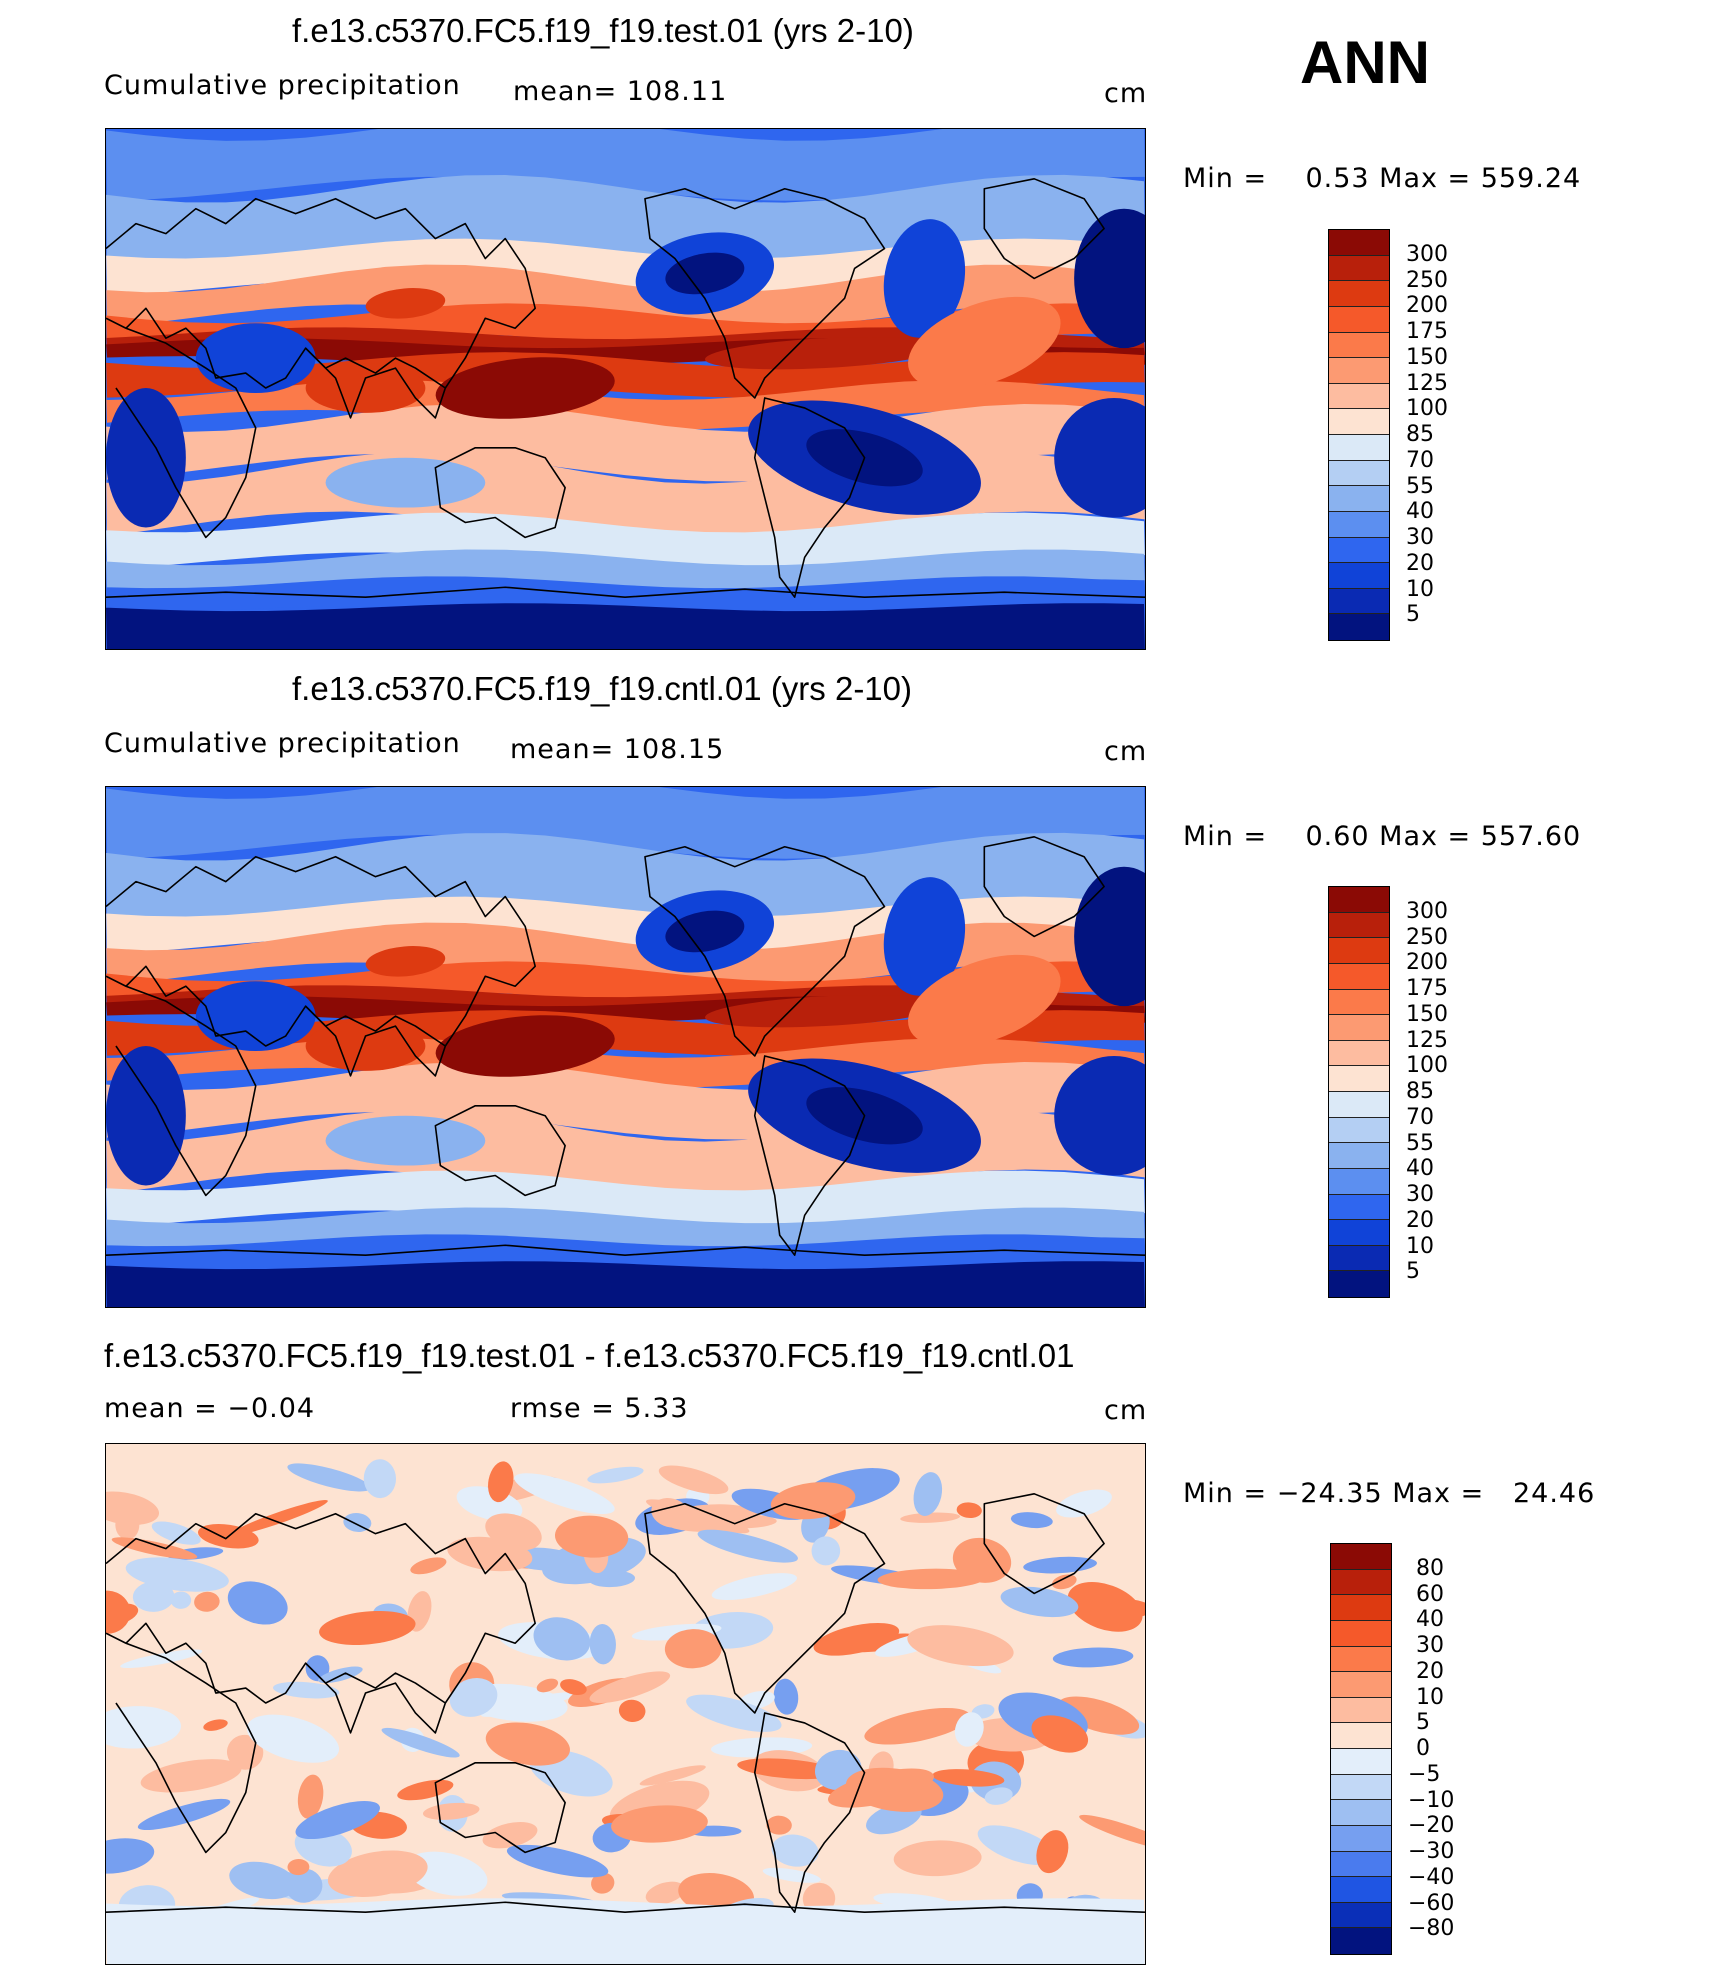  Describe the element at coordinates (1126, 751) in the screenshot. I see `panel-2-units-label: cm` at that location.